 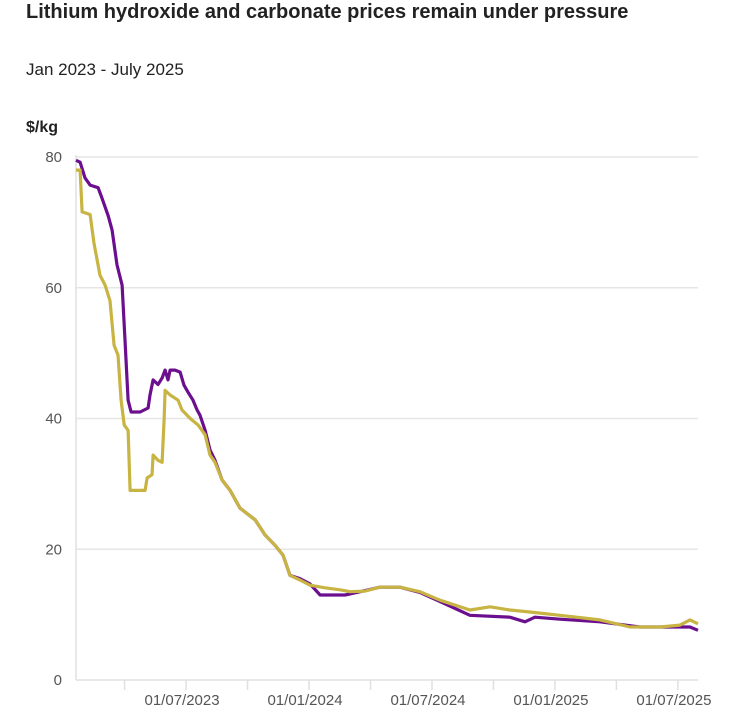 I want to click on y-axis-label: $/kg, so click(x=42, y=127).